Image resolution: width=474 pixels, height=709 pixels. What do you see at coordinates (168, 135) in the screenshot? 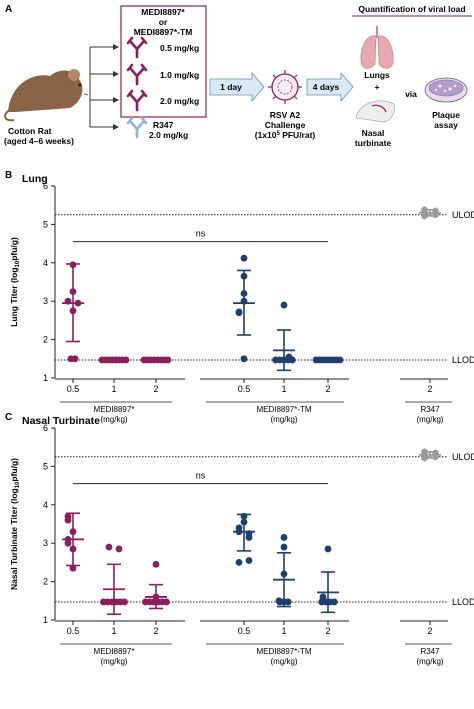
I see `control-dose: 2.0 mg/kg` at bounding box center [168, 135].